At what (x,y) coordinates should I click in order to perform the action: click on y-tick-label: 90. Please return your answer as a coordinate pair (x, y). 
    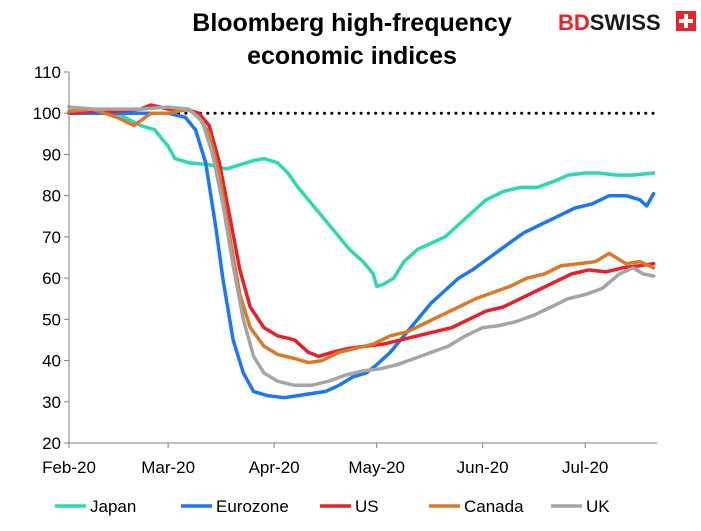
    Looking at the image, I should click on (51, 154).